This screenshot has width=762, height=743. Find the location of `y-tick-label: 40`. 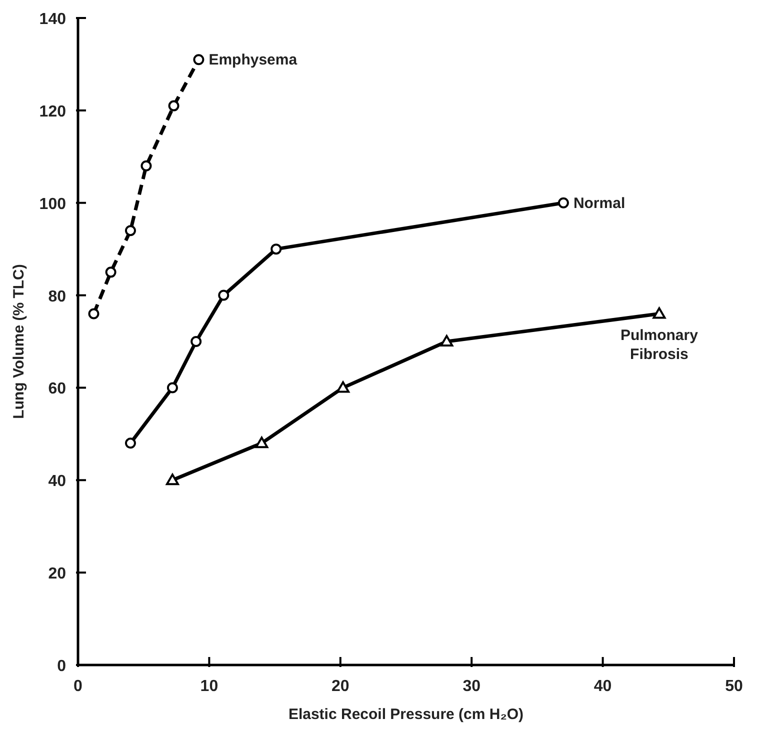

y-tick-label: 40 is located at coordinates (57, 481).